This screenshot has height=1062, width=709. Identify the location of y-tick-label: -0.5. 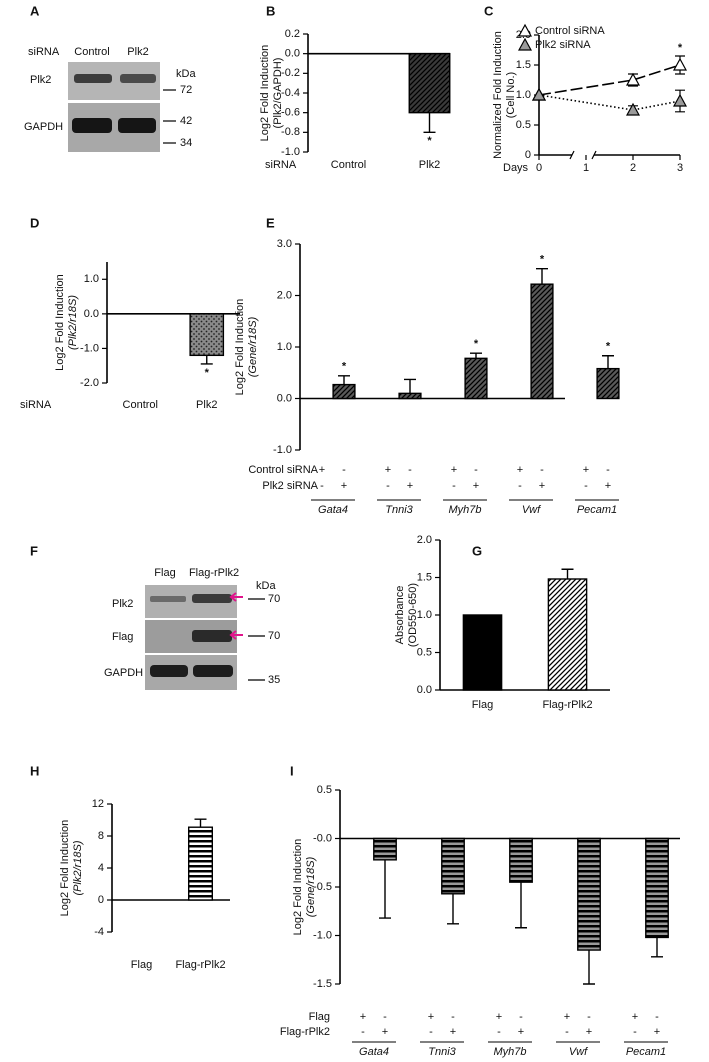
(322, 887).